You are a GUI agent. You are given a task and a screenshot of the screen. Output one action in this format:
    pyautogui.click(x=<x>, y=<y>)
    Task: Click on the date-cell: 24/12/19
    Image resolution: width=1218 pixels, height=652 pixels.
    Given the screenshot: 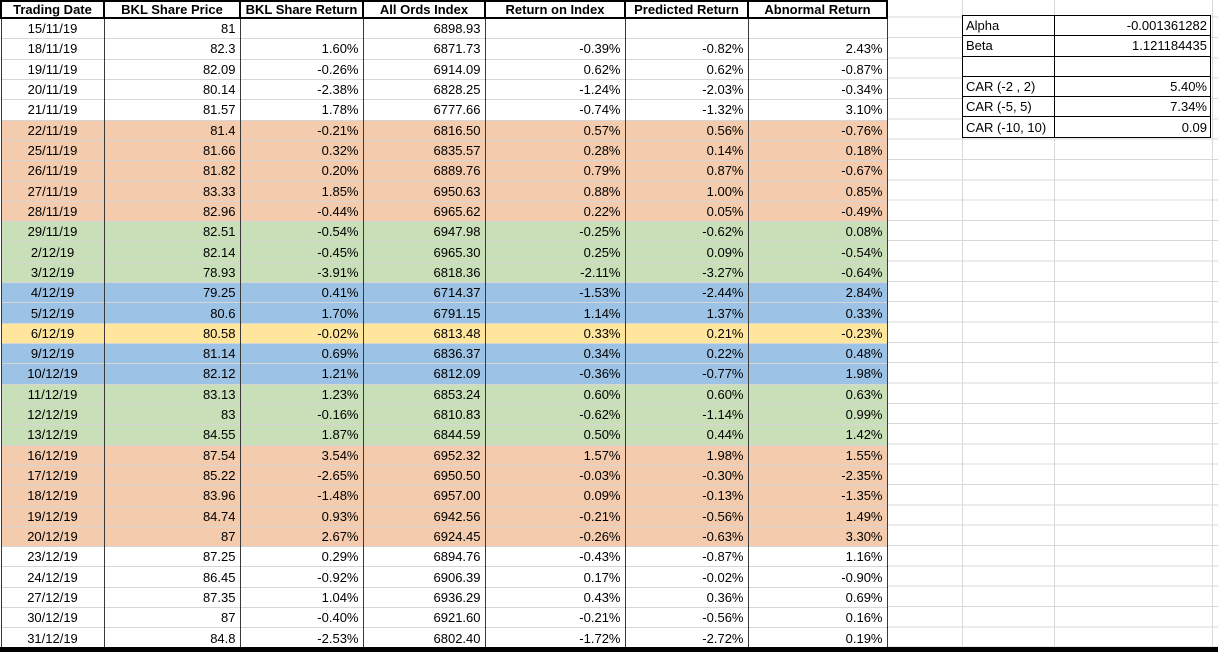 What is the action you would take?
    pyautogui.click(x=52, y=577)
    